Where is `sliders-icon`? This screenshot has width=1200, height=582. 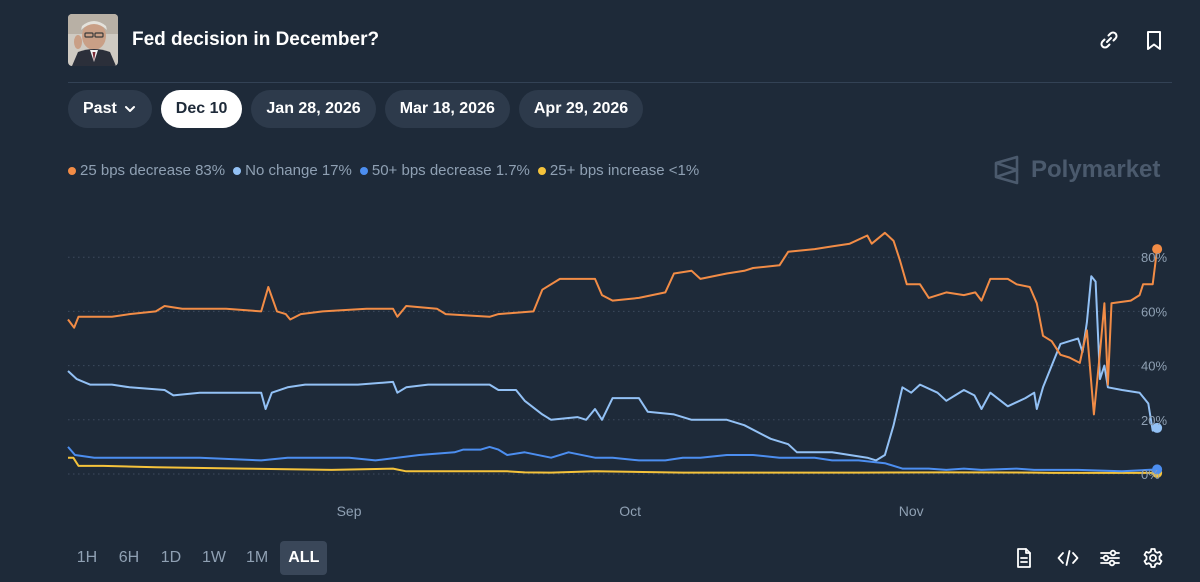 sliders-icon is located at coordinates (1110, 558).